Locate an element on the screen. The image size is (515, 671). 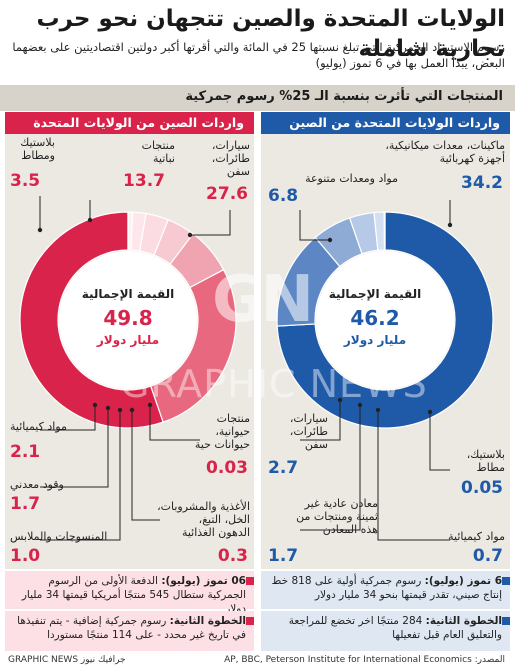
watermark-logo: GN is located at coordinates (263, 300).